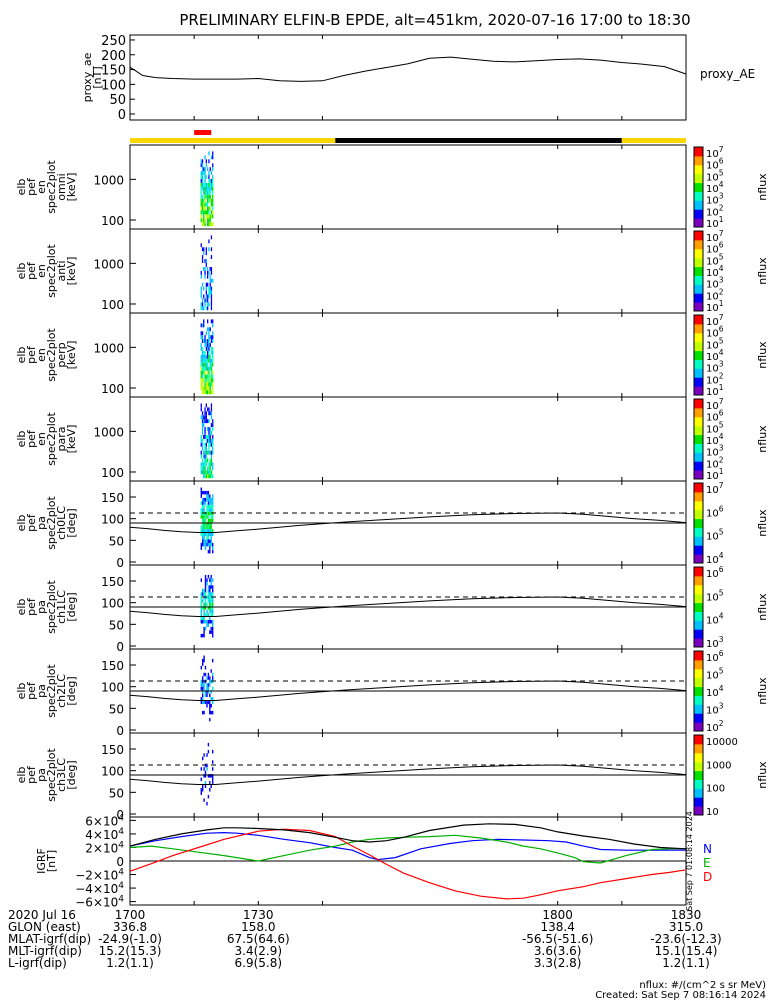  Describe the element at coordinates (99, 875) in the screenshot. I see `y-tick-label: −2×10⁴` at that location.